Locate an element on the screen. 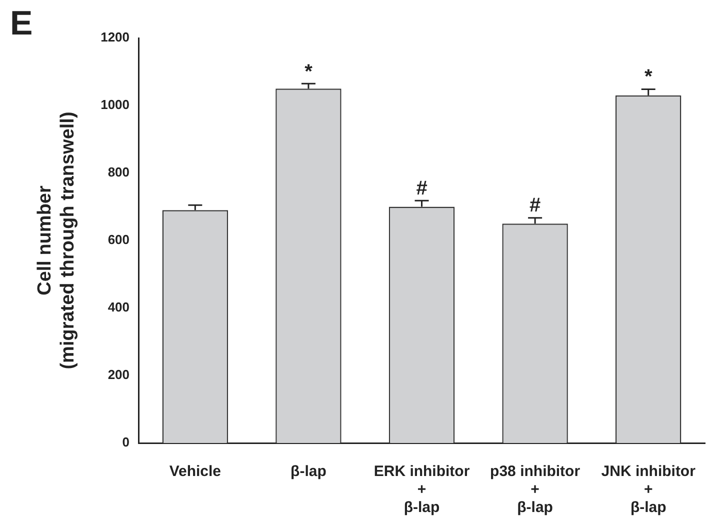 The image size is (719, 531). x-tick-label: Vehicle is located at coordinates (195, 471).